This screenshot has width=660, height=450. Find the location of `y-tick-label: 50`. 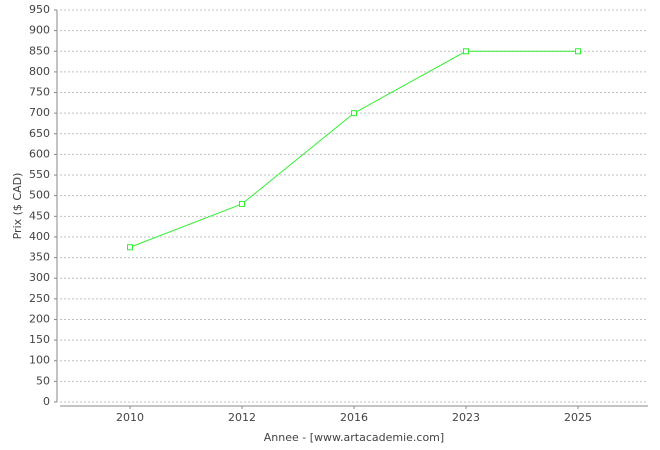

y-tick-label: 50 is located at coordinates (43, 380).